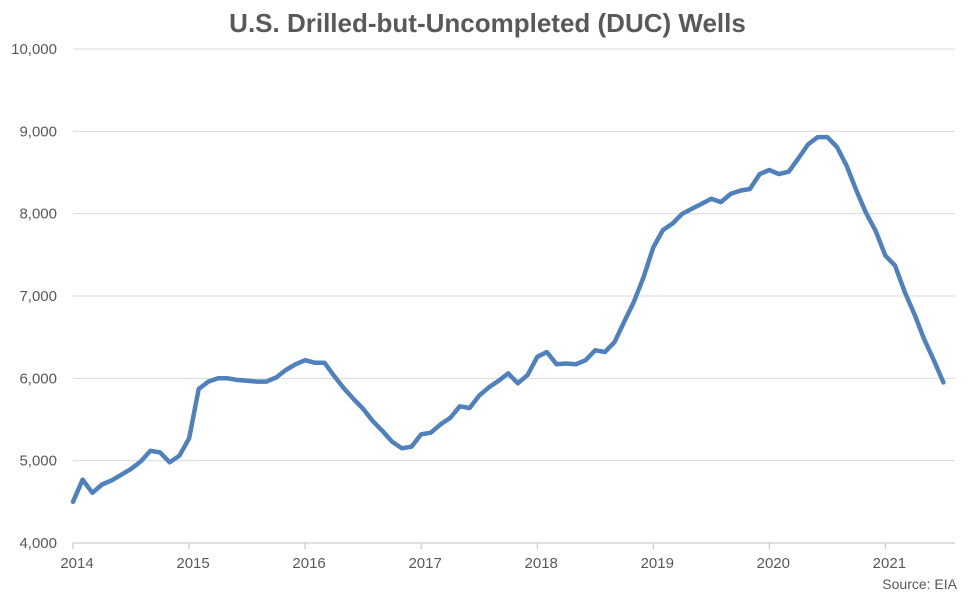 The width and height of the screenshot is (975, 600). What do you see at coordinates (76, 563) in the screenshot?
I see `x-tick-label: 2014` at bounding box center [76, 563].